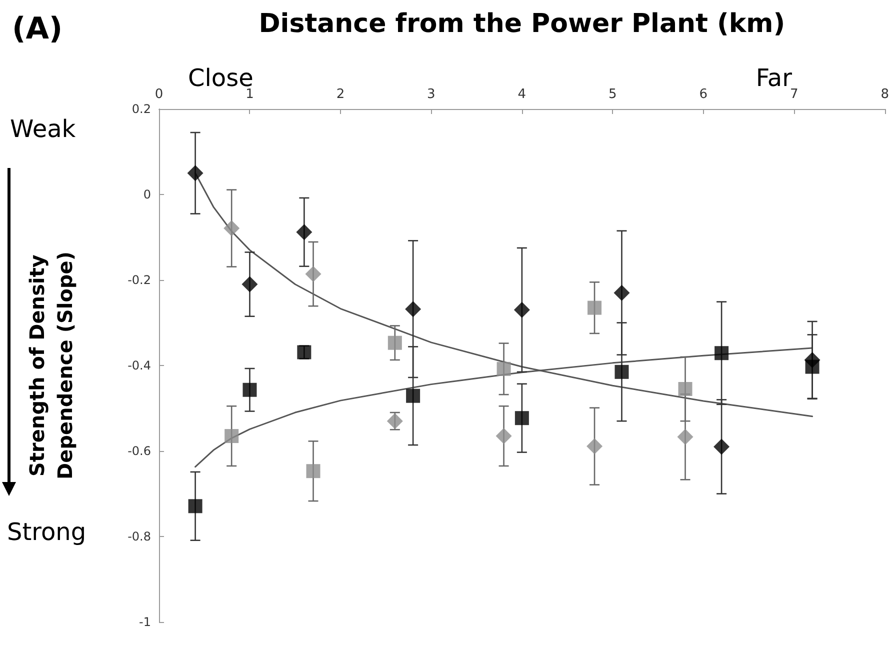 This screenshot has width=892, height=647. What do you see at coordinates (139, 365) in the screenshot?
I see `y-tick-label: -0.4` at bounding box center [139, 365].